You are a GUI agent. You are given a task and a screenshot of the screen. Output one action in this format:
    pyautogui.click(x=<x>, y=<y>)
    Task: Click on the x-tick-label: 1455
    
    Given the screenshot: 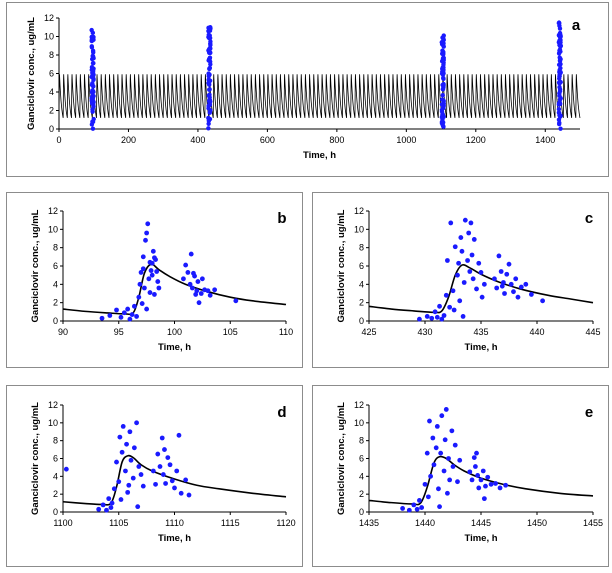 What is the action you would take?
    pyautogui.click(x=593, y=523)
    